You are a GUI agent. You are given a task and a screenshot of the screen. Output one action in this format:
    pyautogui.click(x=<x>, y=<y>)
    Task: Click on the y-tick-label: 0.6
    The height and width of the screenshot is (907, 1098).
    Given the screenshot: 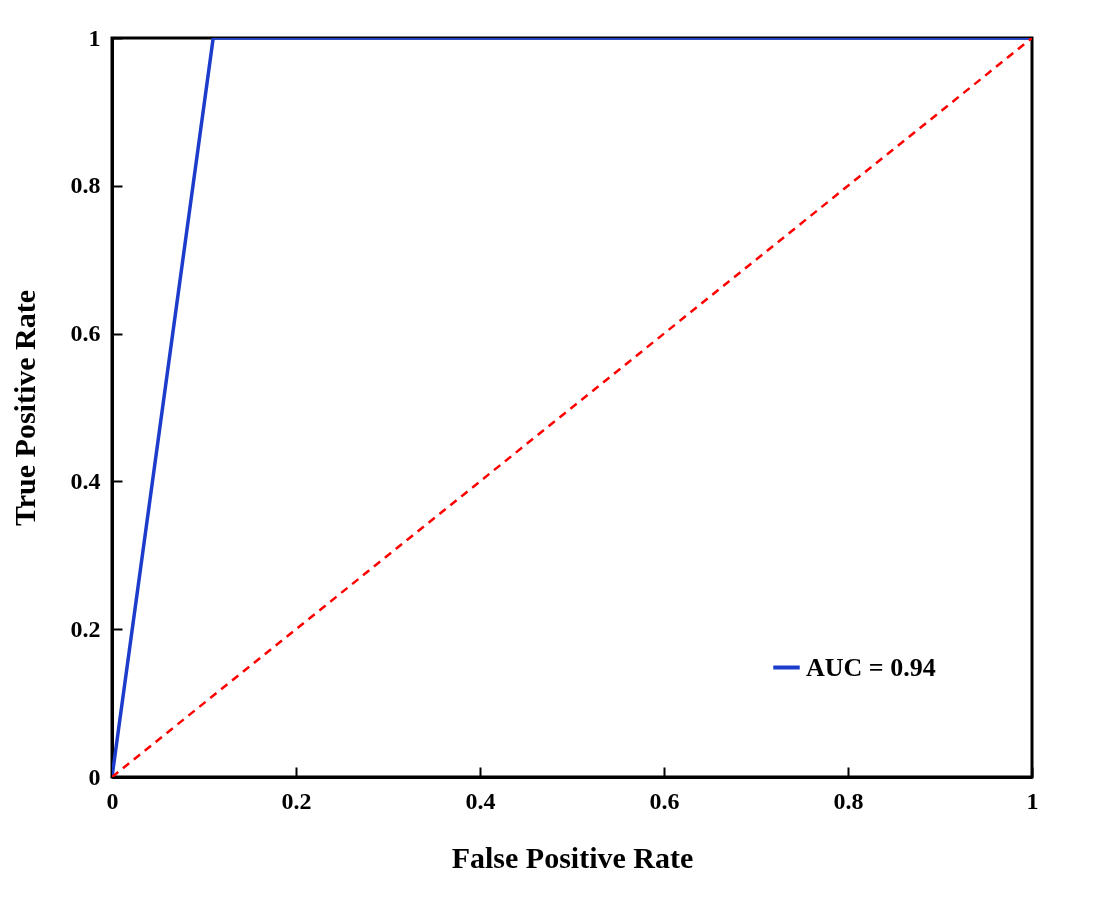 What is the action you would take?
    pyautogui.click(x=85, y=333)
    